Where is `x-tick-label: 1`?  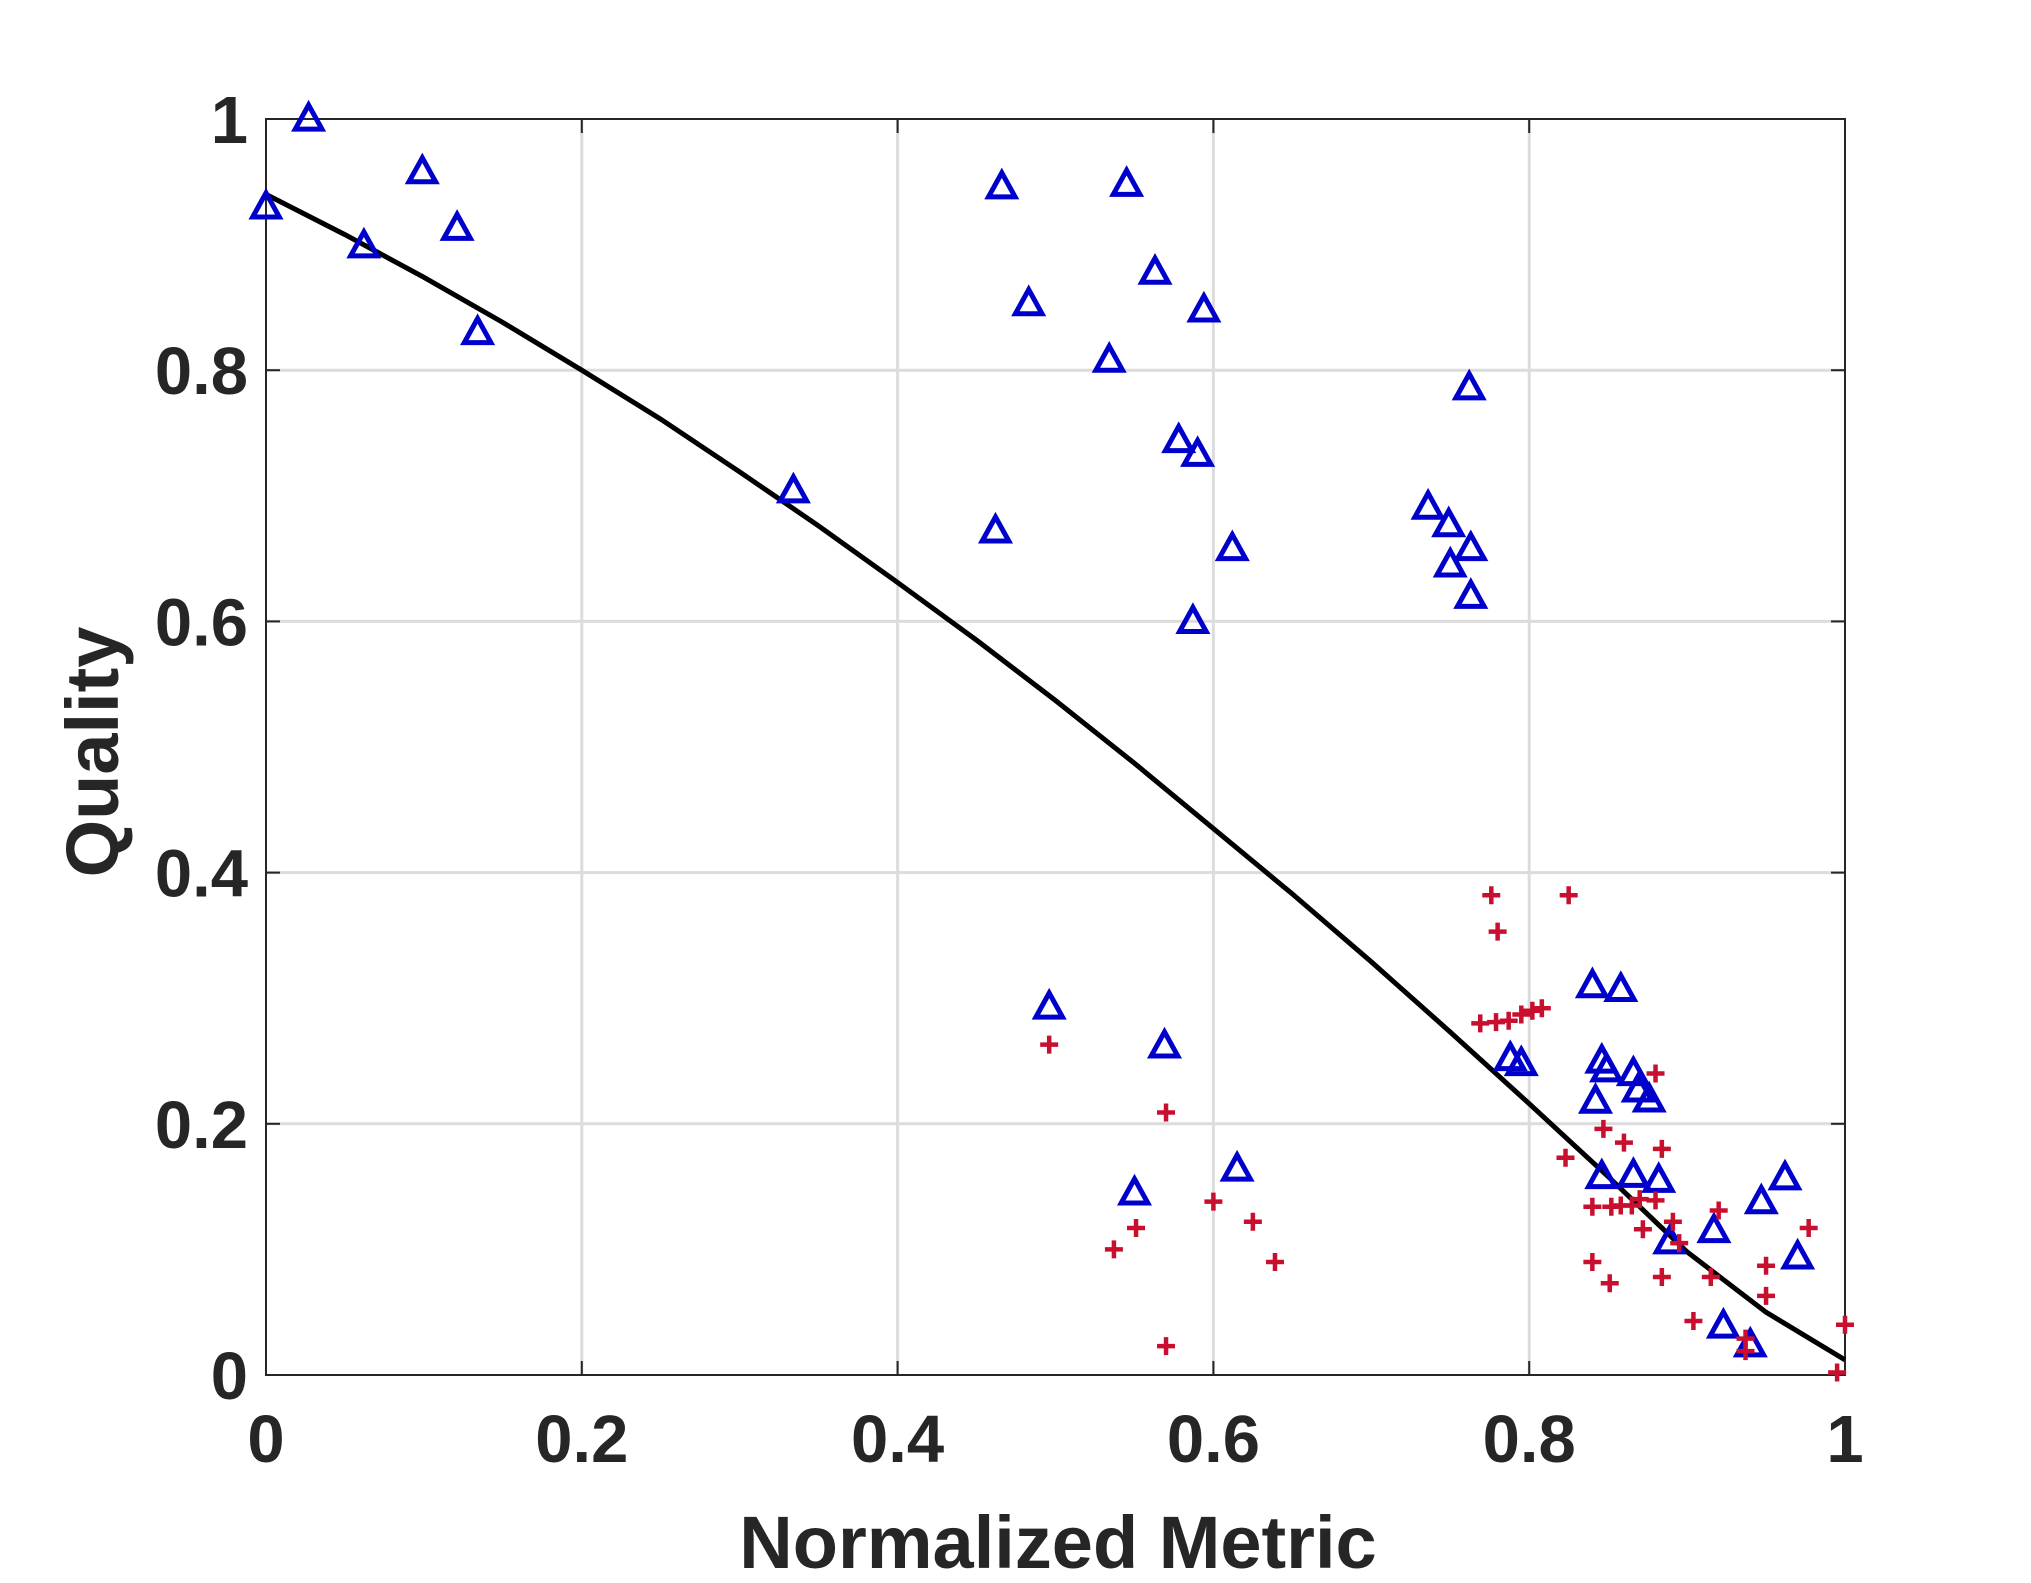 x-tick-label: 1 is located at coordinates (1844, 1439).